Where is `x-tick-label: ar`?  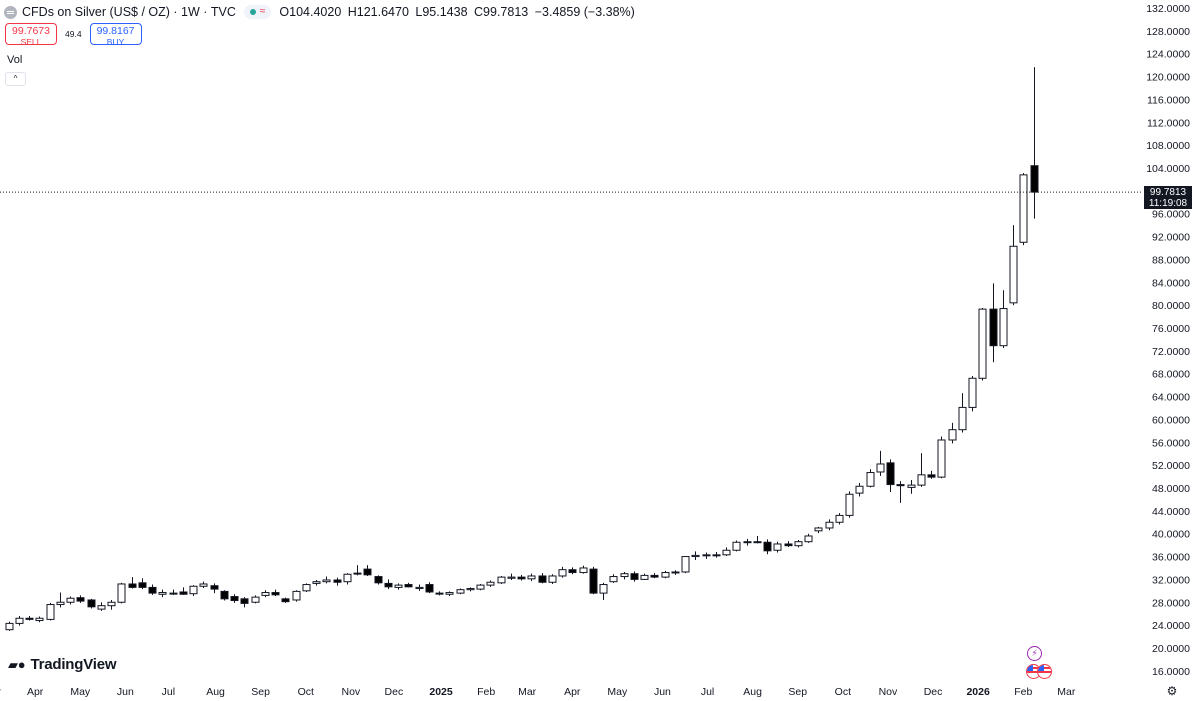 x-tick-label: ar is located at coordinates (0, 692).